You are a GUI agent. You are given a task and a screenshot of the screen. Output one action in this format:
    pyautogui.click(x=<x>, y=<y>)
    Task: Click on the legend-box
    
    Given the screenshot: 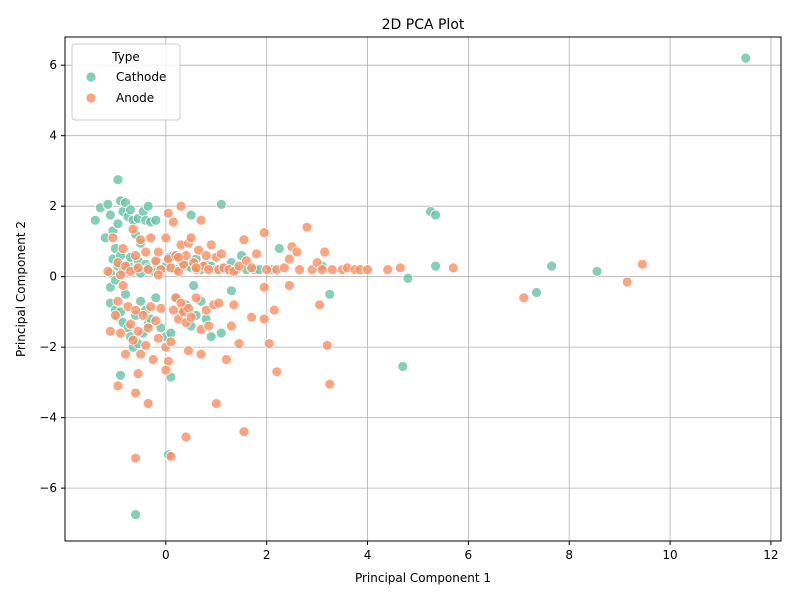 What is the action you would take?
    pyautogui.click(x=126, y=82)
    